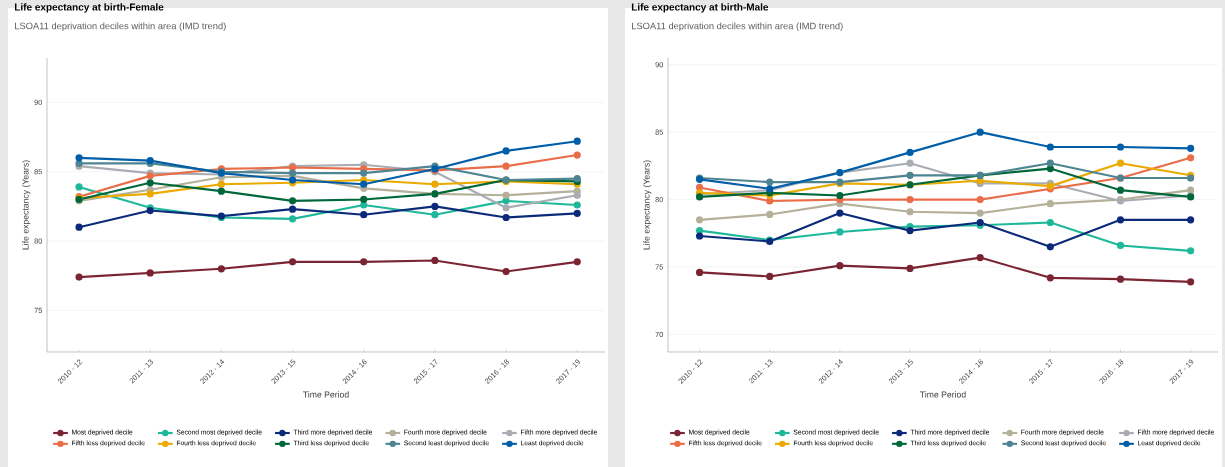 This screenshot has width=1225, height=467. What do you see at coordinates (89, 8) in the screenshot?
I see `chart-title: Life expectancy at birth-Female` at bounding box center [89, 8].